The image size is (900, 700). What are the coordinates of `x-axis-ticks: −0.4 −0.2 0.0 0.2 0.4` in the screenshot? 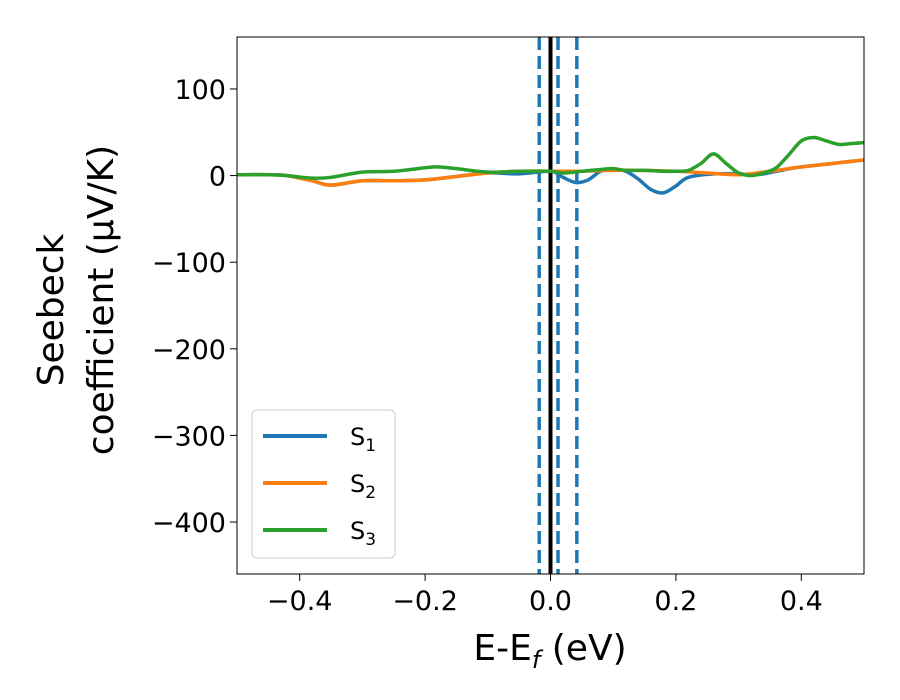 It's located at (545, 595).